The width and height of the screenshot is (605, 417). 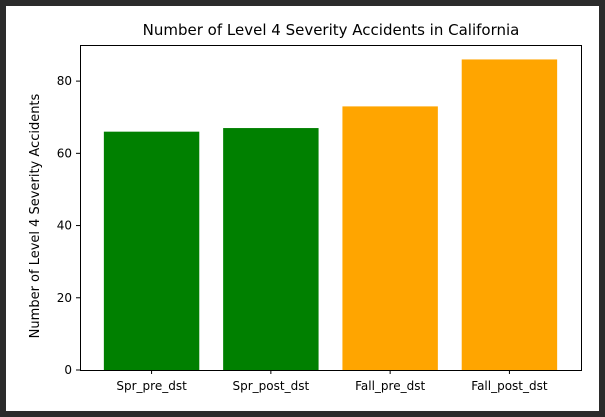 What do you see at coordinates (390, 238) in the screenshot?
I see `bar-fall-pre-dst` at bounding box center [390, 238].